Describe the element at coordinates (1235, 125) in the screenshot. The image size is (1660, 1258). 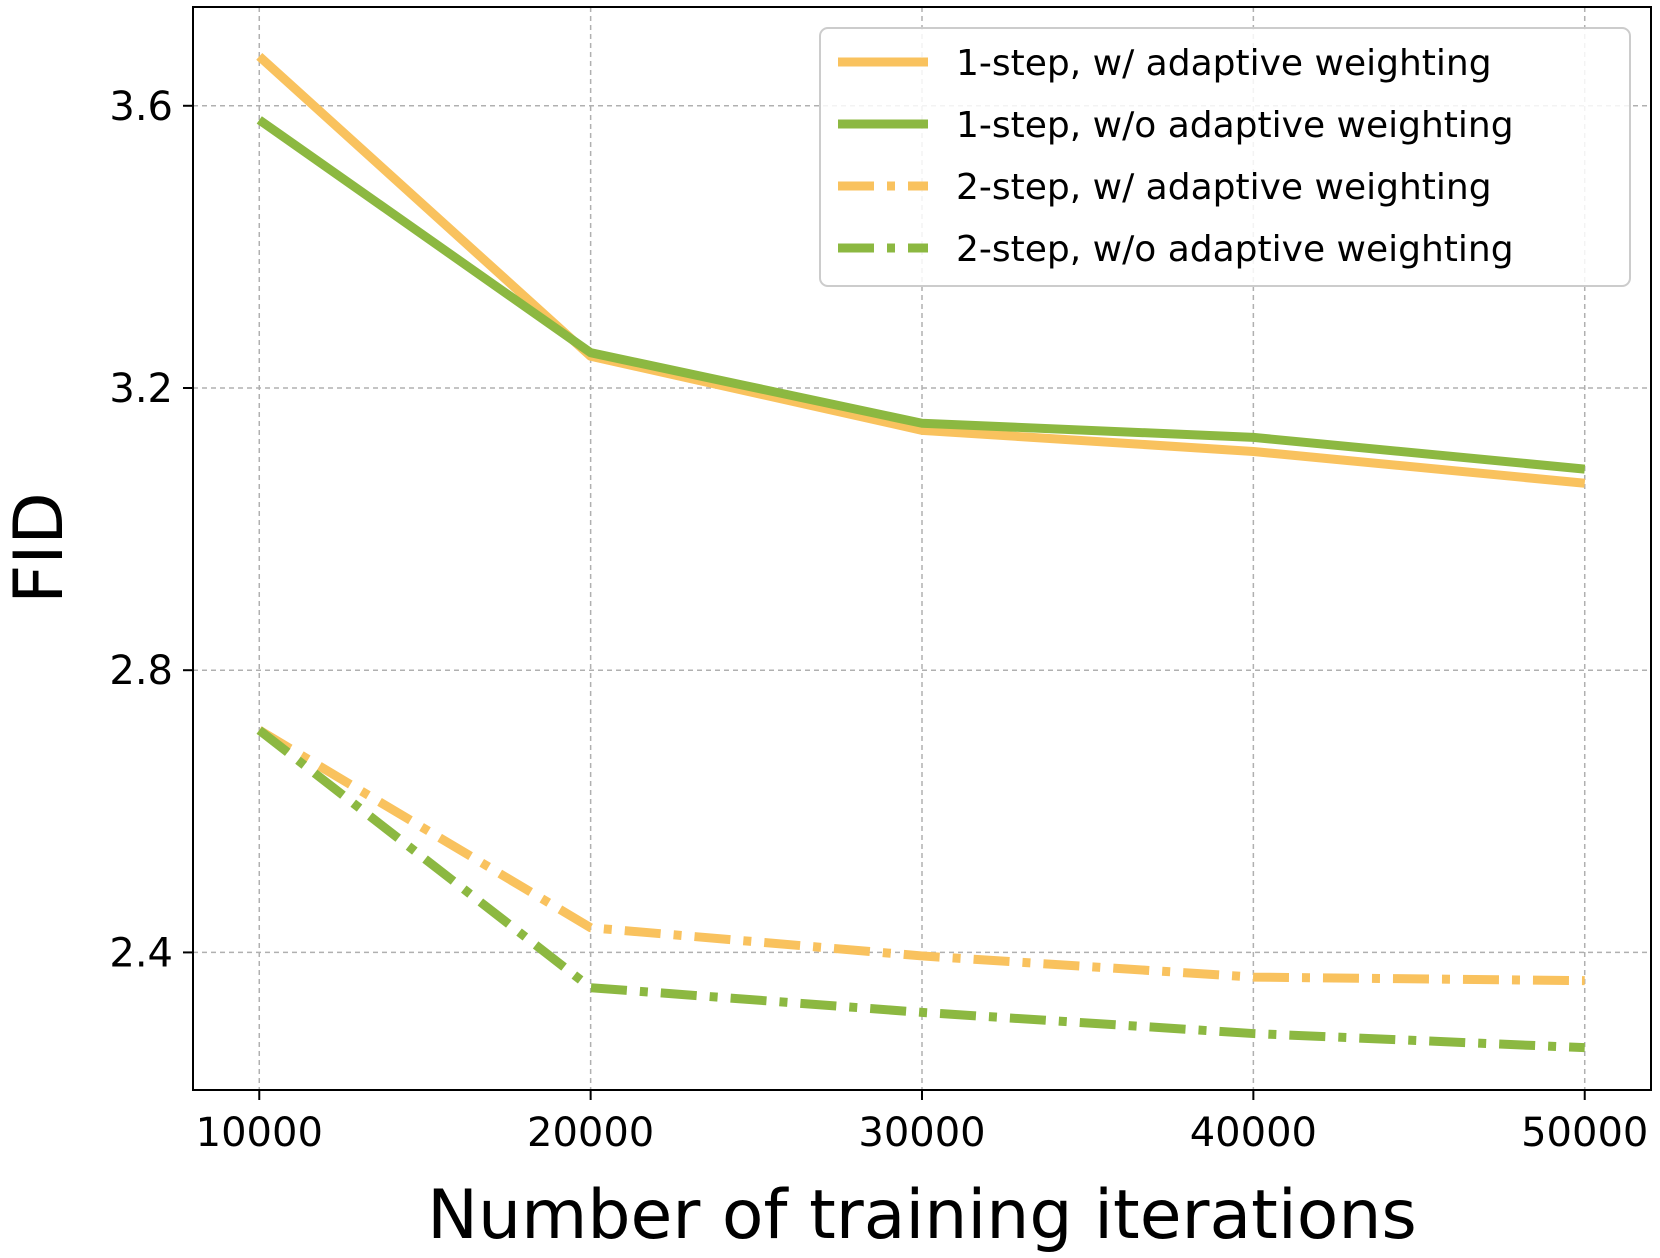
I see `legend-label-2: 1-step, w/o adaptive weighting` at that location.